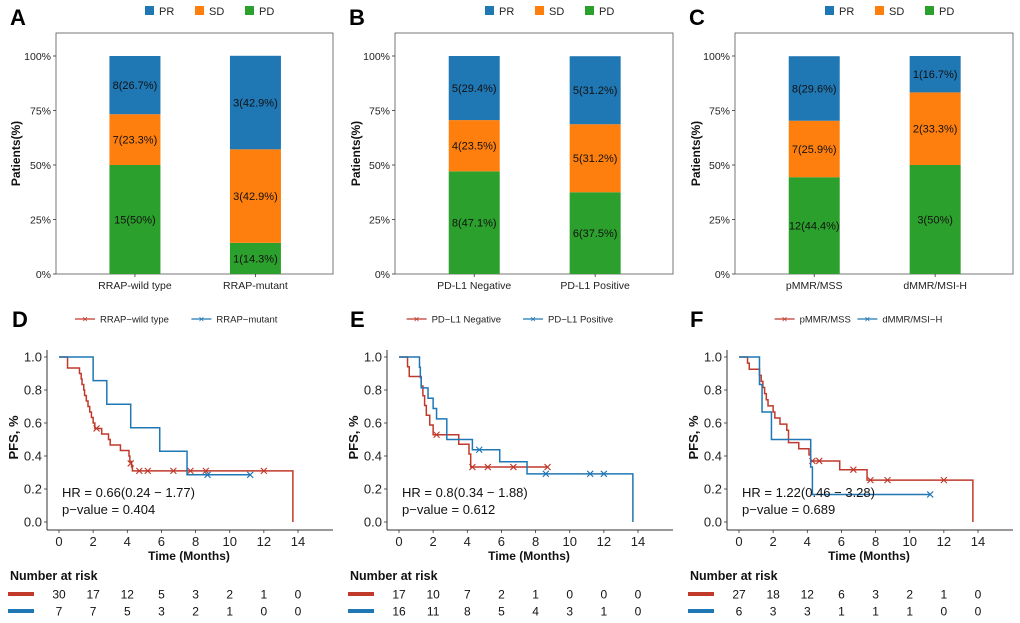 Image resolution: width=1020 pixels, height=623 pixels. Describe the element at coordinates (134, 320) in the screenshot. I see `legend-label: RRAP−wild type` at that location.